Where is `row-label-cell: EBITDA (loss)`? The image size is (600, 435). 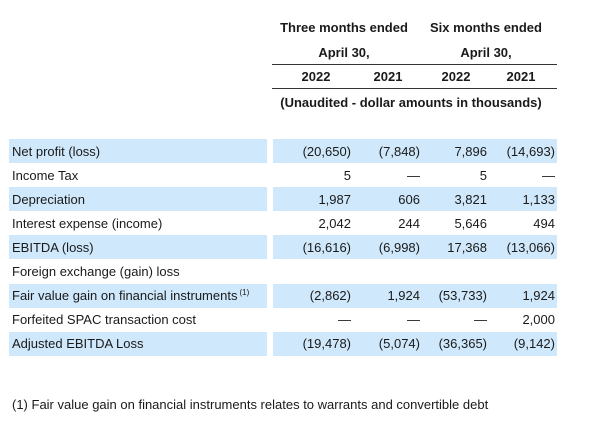 row-label-cell: EBITDA (loss) is located at coordinates (138, 247).